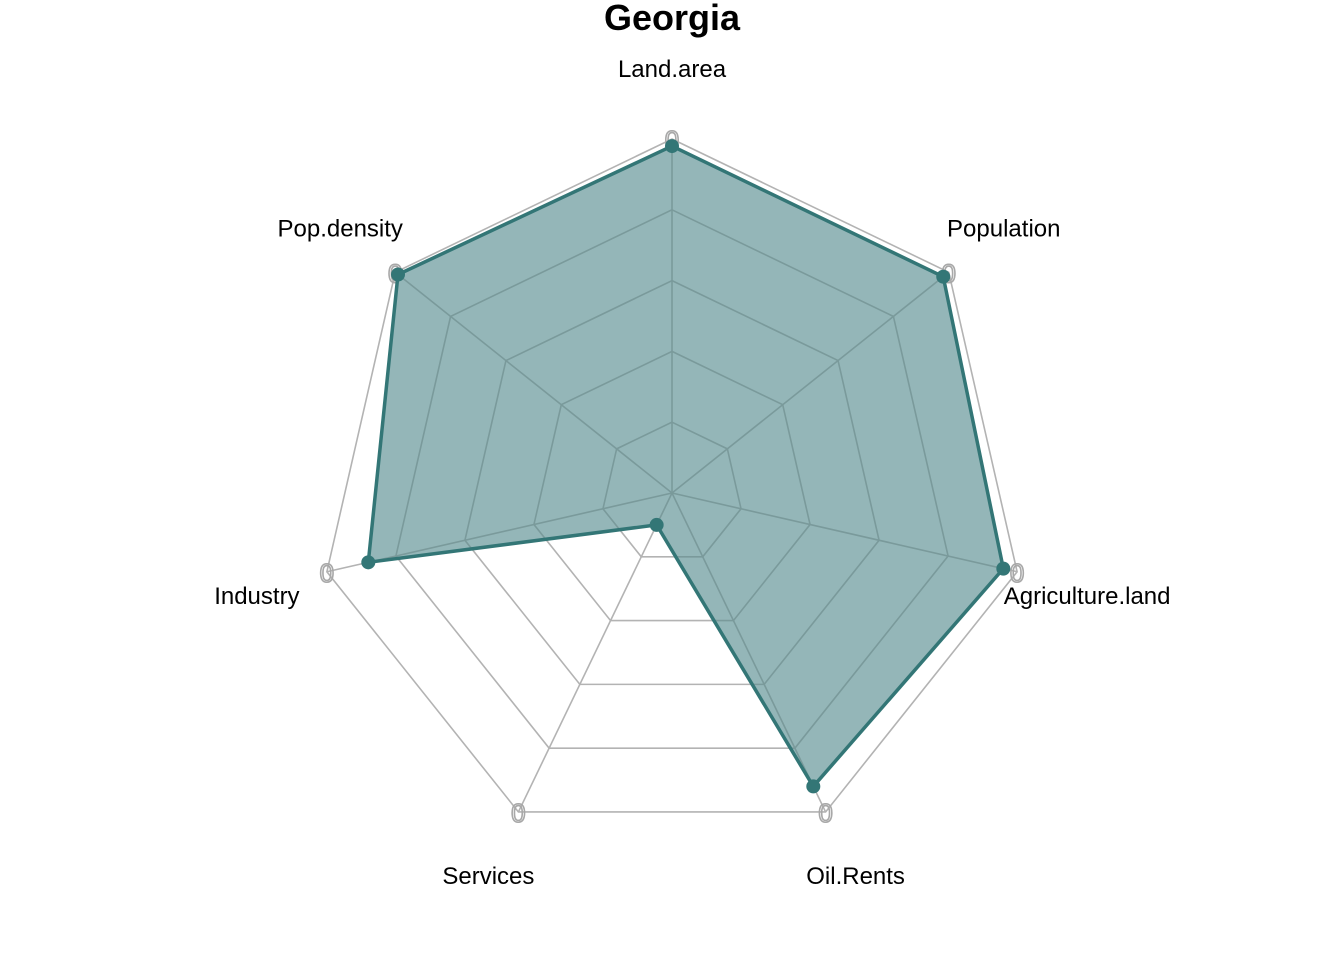  I want to click on axis-label-population: Population, so click(1003, 228).